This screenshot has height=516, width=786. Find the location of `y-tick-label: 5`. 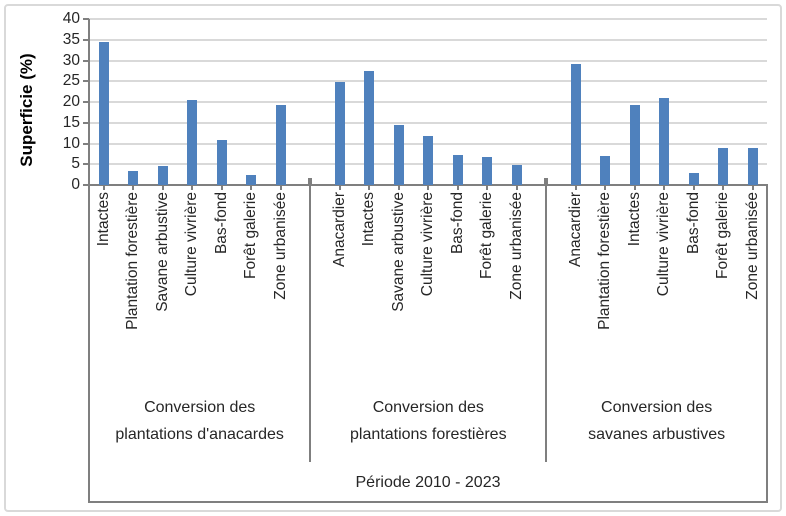

y-tick-label: 5 is located at coordinates (75, 164).